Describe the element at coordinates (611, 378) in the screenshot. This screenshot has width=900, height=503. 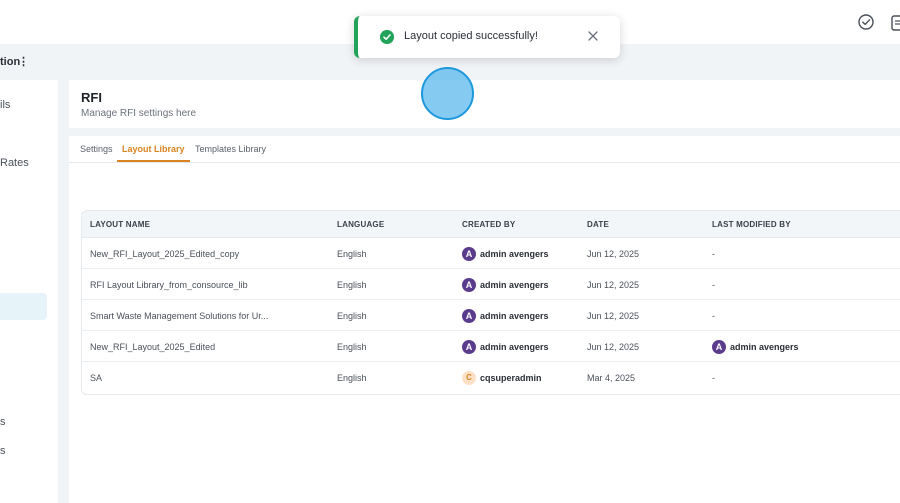
I see `cell-date: Mar 4, 2025` at that location.